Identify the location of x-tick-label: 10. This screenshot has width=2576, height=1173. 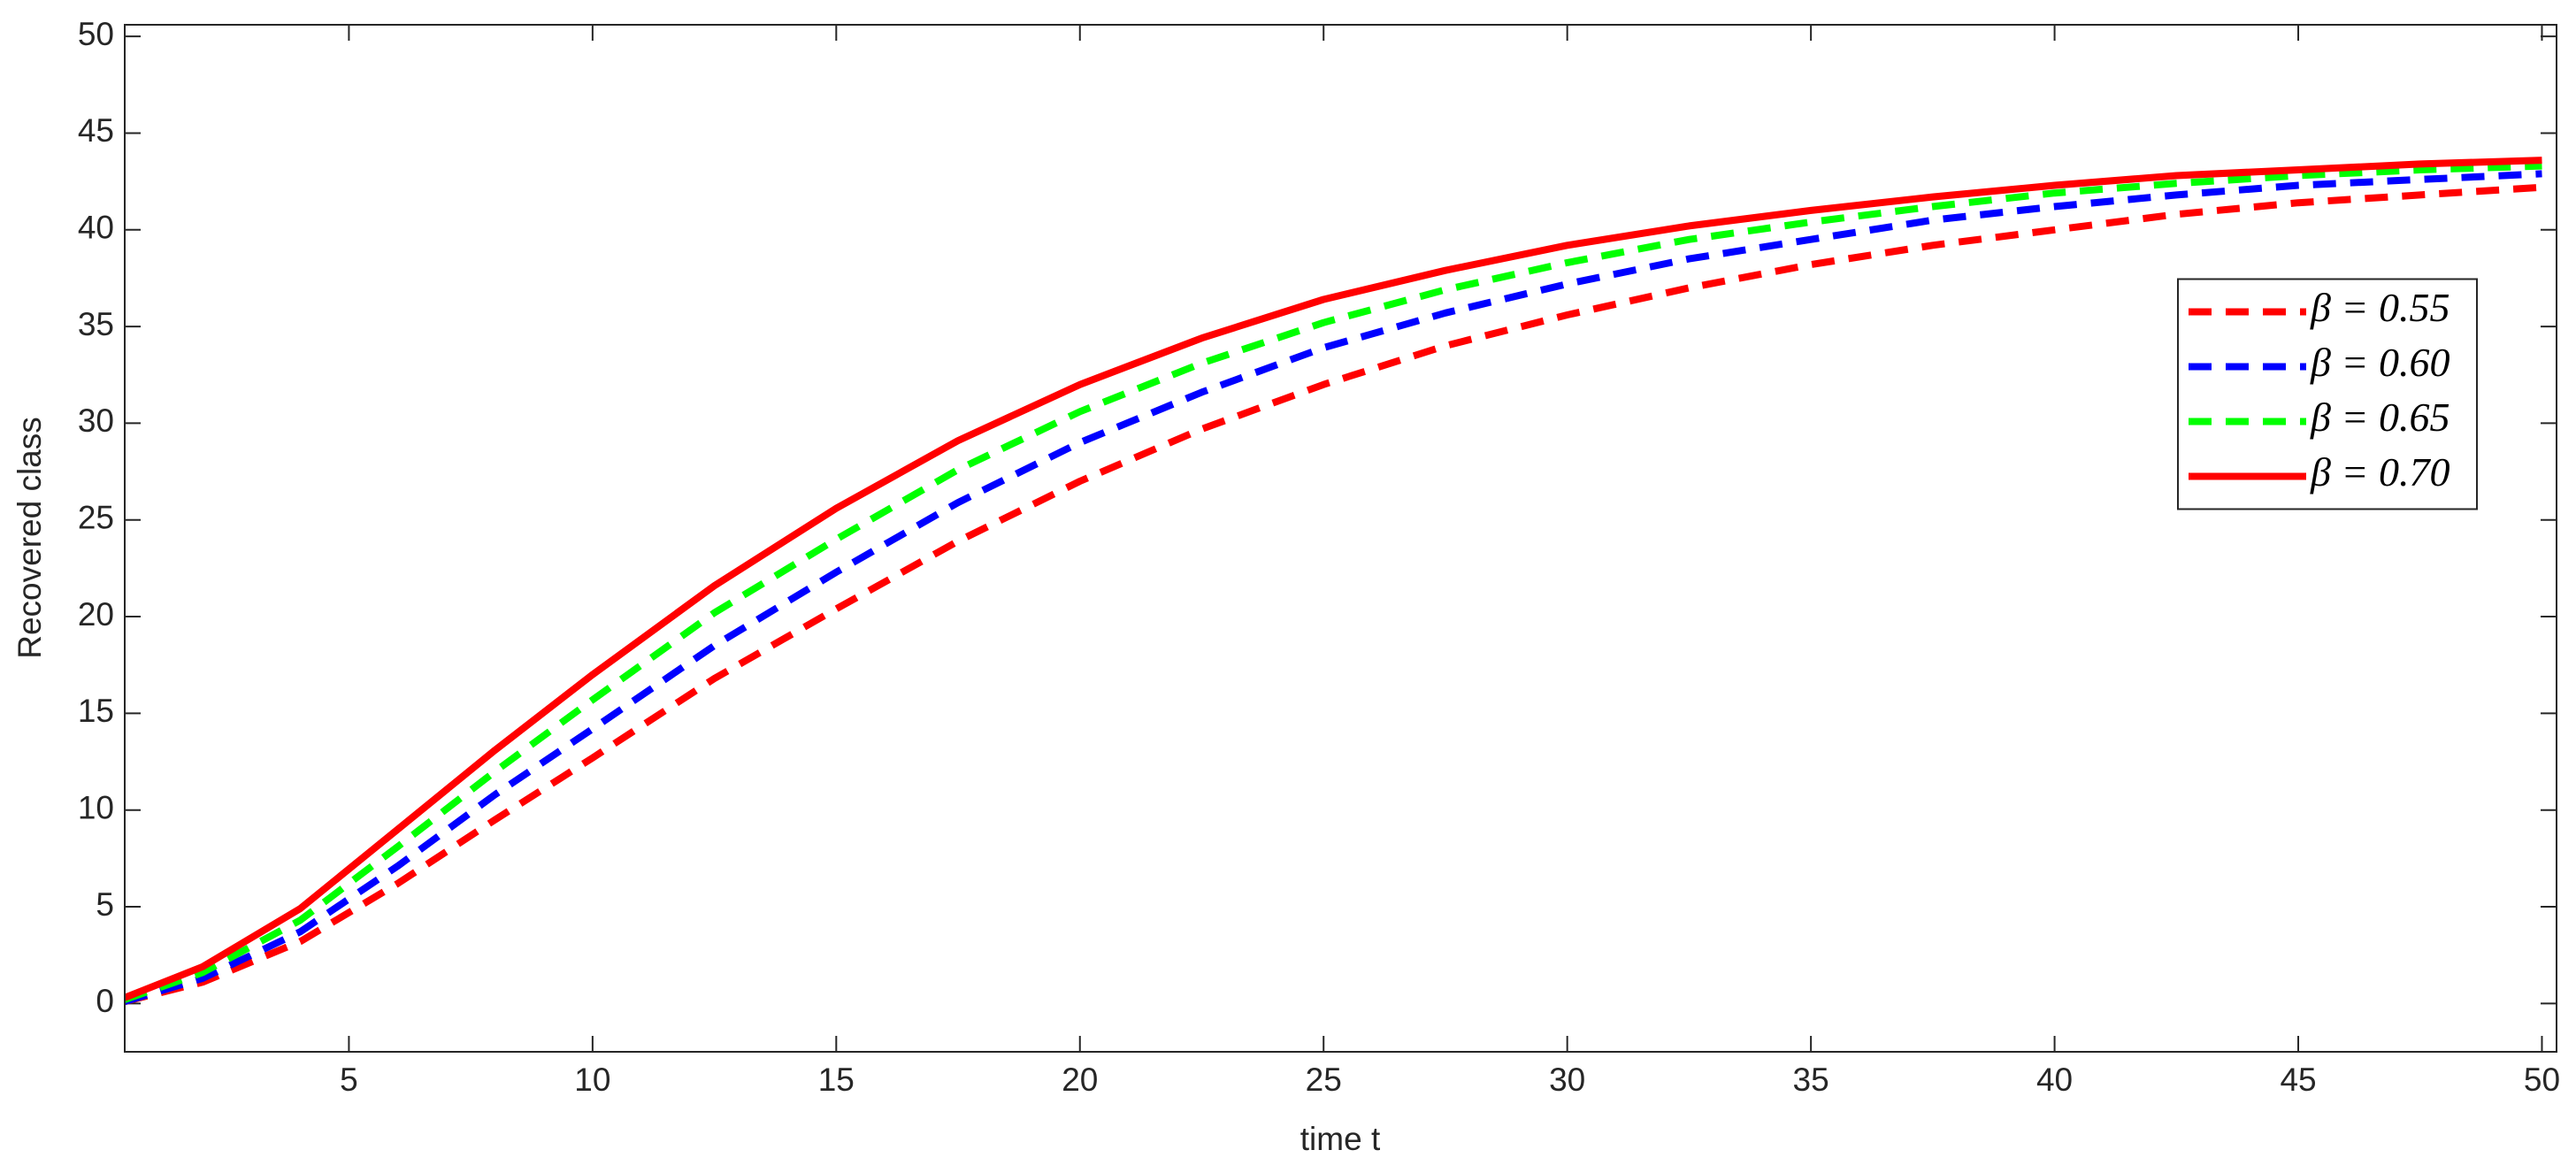
(592, 1080).